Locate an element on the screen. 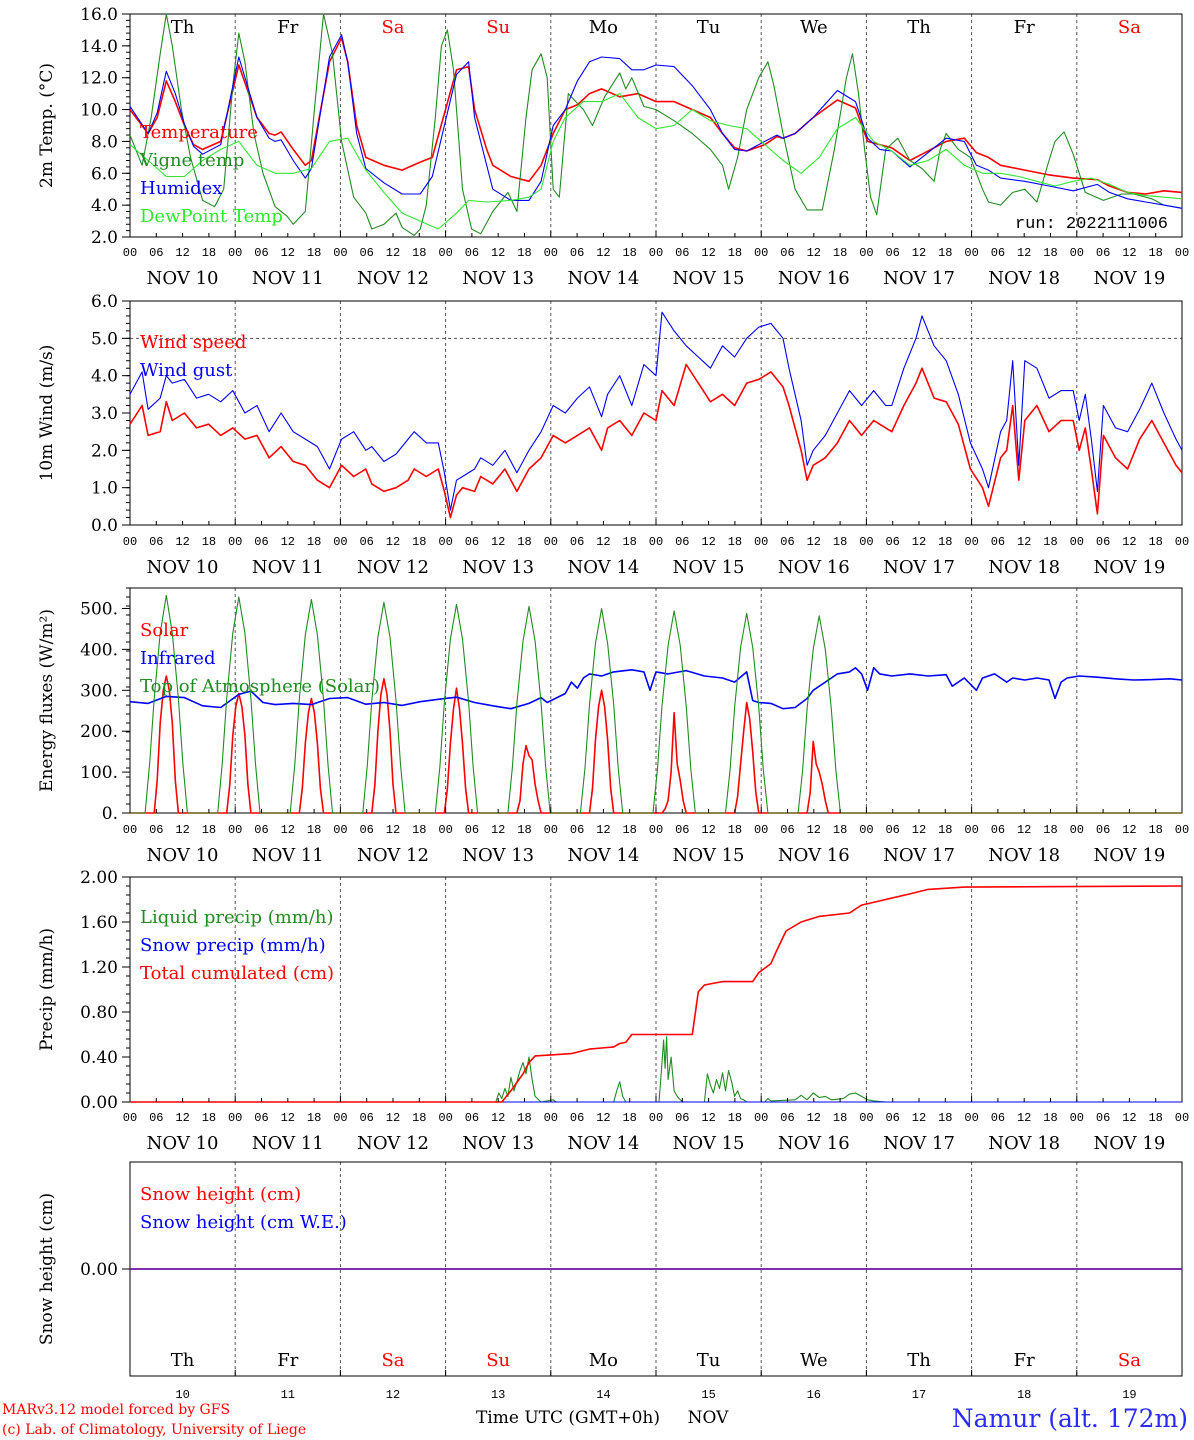 This screenshot has width=1194, height=1440. footer-day-number: 17 is located at coordinates (919, 1395).